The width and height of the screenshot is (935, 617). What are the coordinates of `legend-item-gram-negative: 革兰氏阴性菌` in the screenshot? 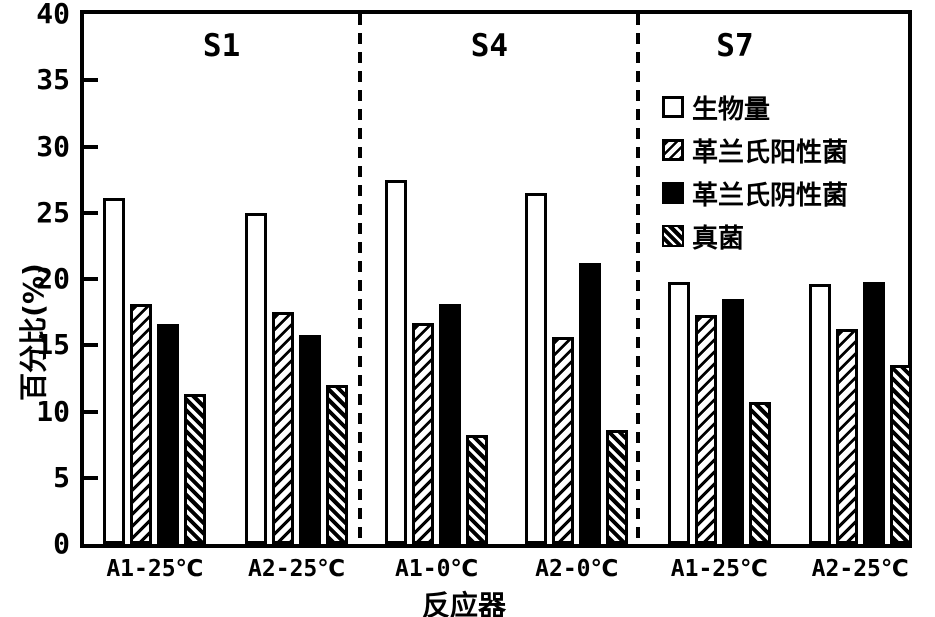 It's located at (755, 193).